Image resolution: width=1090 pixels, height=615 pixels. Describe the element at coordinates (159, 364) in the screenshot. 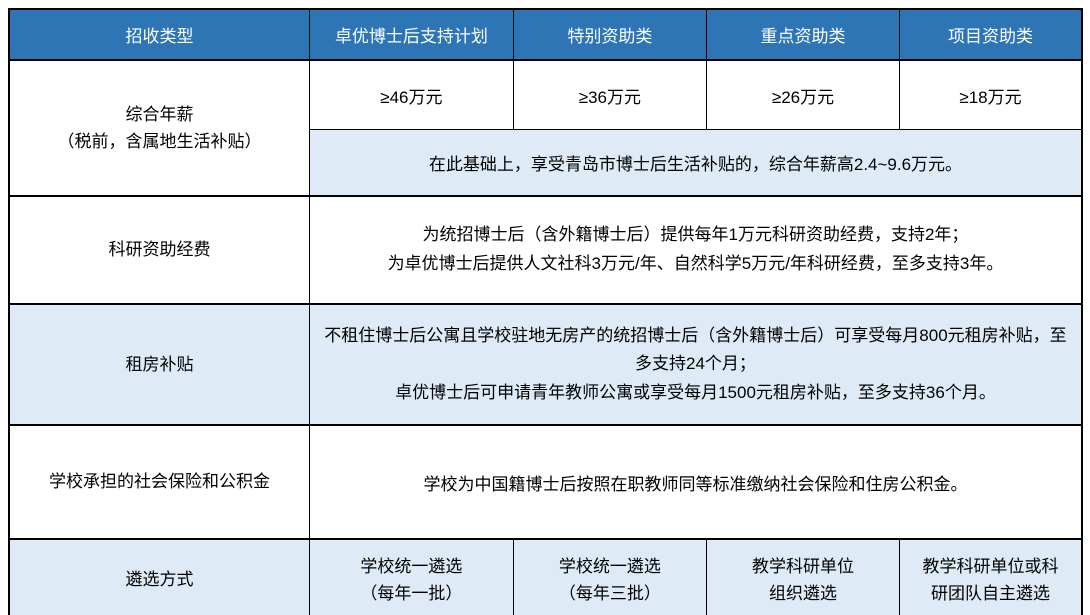

I see `housing-row-label: 租房补贴` at that location.